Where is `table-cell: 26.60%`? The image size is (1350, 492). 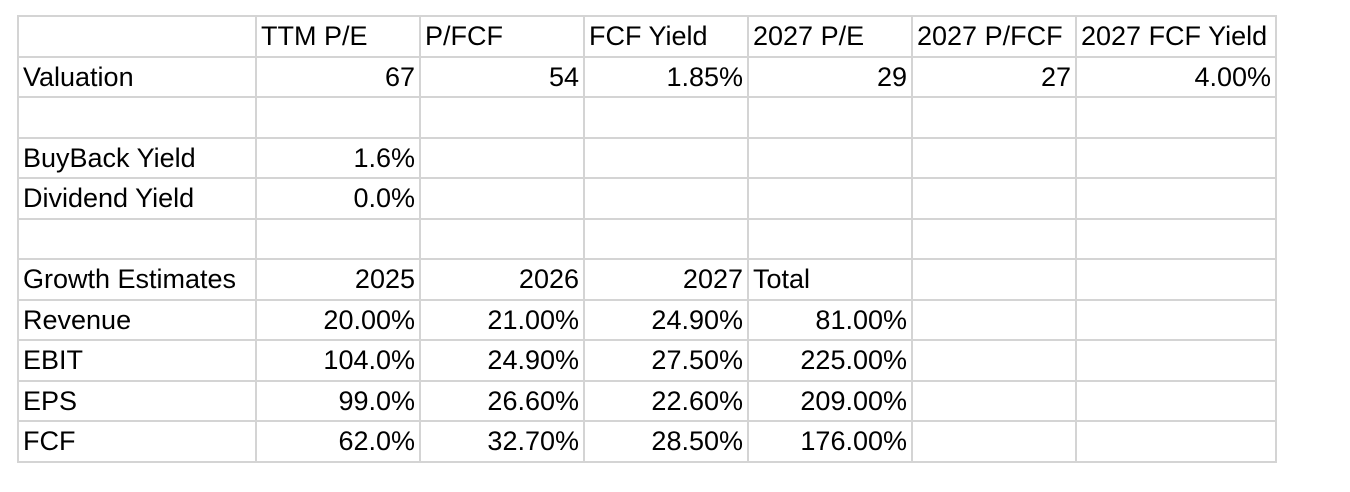 table-cell: 26.60% is located at coordinates (502, 400).